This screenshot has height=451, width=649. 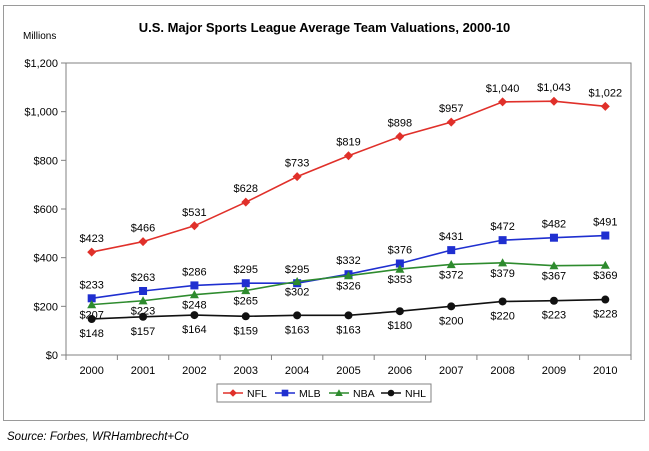 I want to click on nhl-data-label: $148, so click(x=91, y=334).